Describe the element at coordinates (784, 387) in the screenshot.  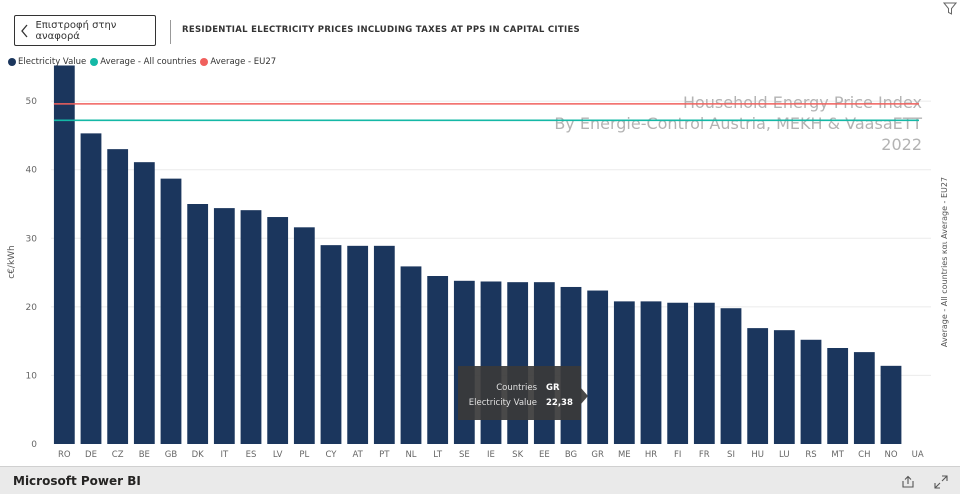
I see `bar-lu` at that location.